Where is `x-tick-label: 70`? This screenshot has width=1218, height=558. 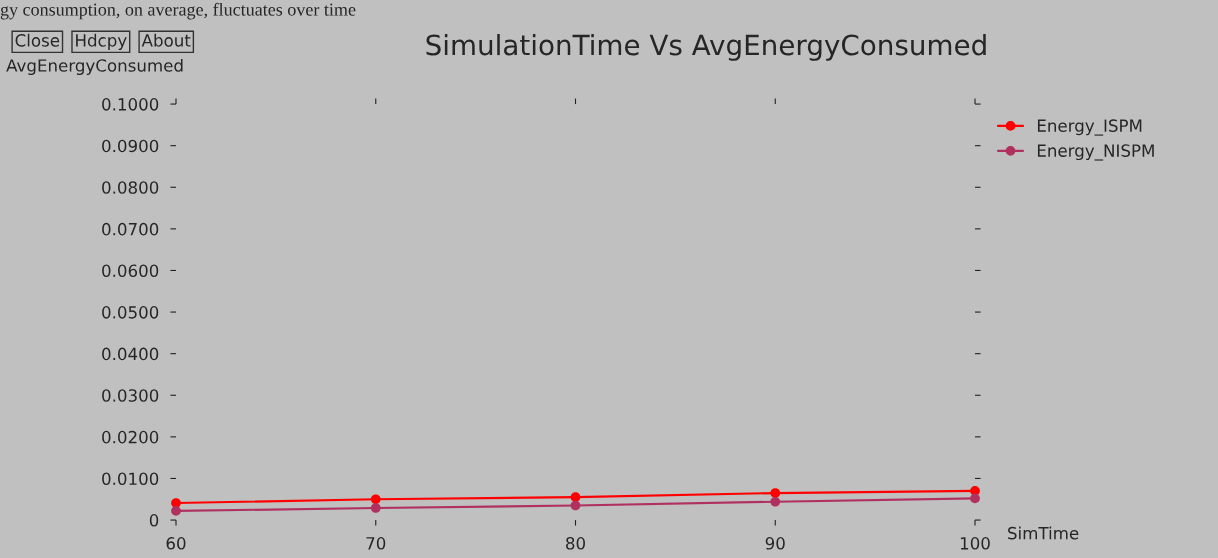 x-tick-label: 70 is located at coordinates (376, 543).